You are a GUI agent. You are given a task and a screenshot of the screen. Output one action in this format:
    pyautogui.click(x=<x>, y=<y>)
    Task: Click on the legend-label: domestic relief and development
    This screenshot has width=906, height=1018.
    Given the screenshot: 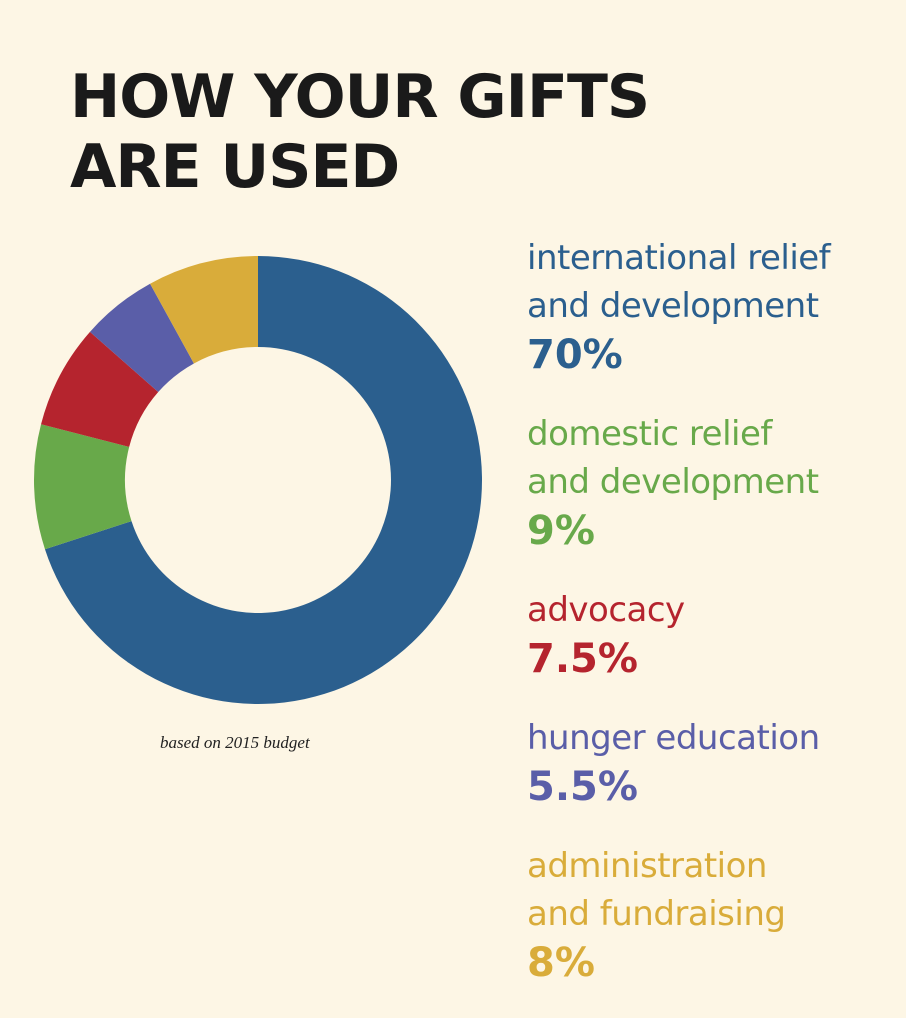 What is the action you would take?
    pyautogui.click(x=673, y=458)
    